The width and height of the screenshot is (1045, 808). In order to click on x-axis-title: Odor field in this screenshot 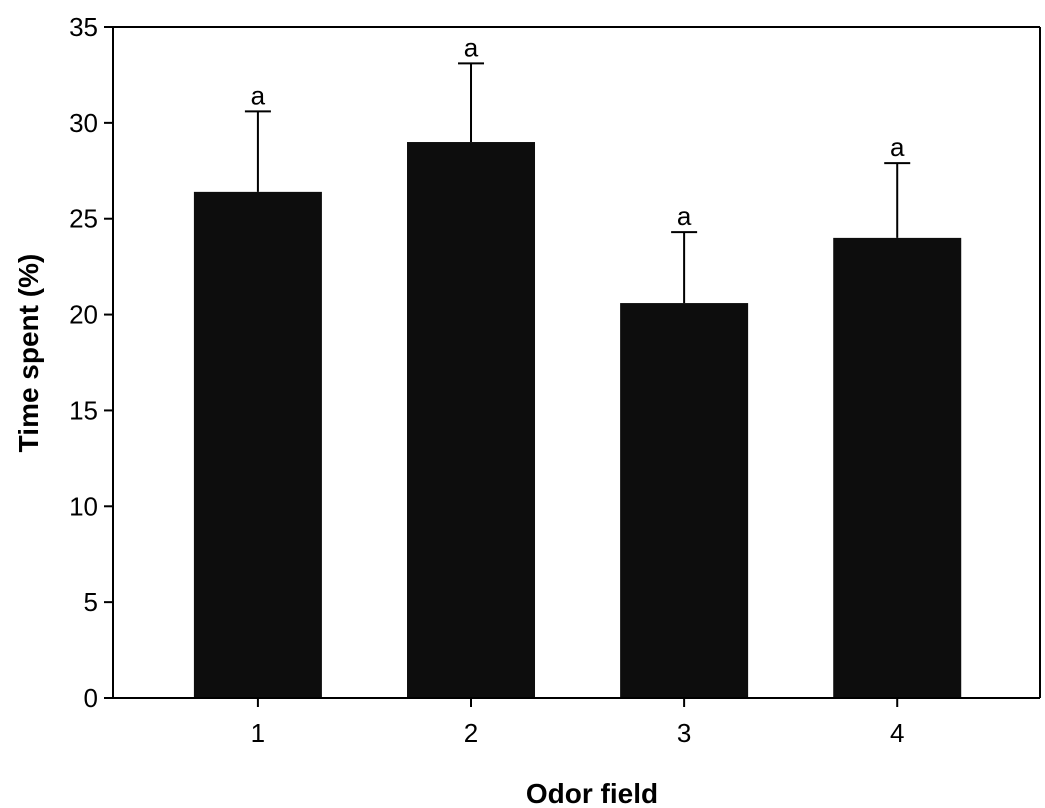, I will do `click(592, 793)`.